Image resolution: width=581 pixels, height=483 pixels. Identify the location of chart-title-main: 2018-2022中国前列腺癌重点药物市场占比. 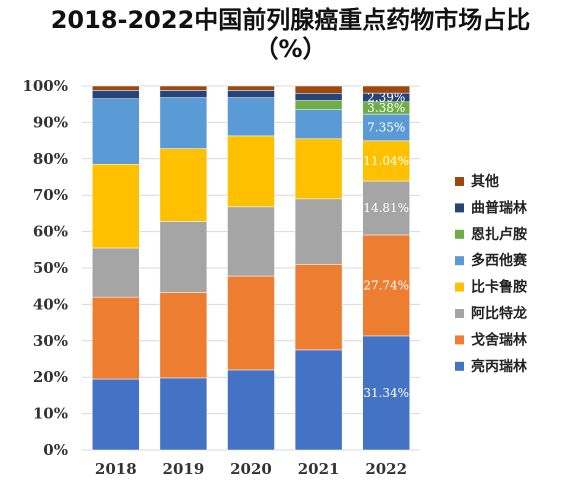
(290, 20).